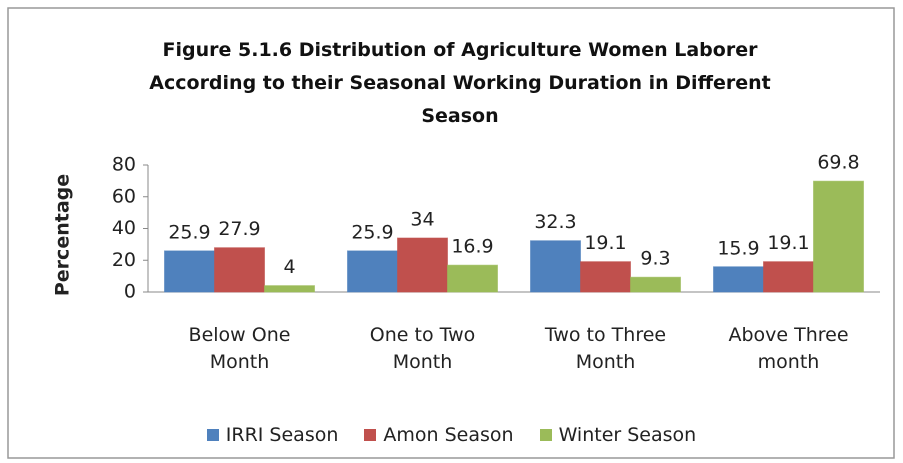 Image resolution: width=903 pixels, height=463 pixels. I want to click on y-tick-label: 20, so click(124, 260).